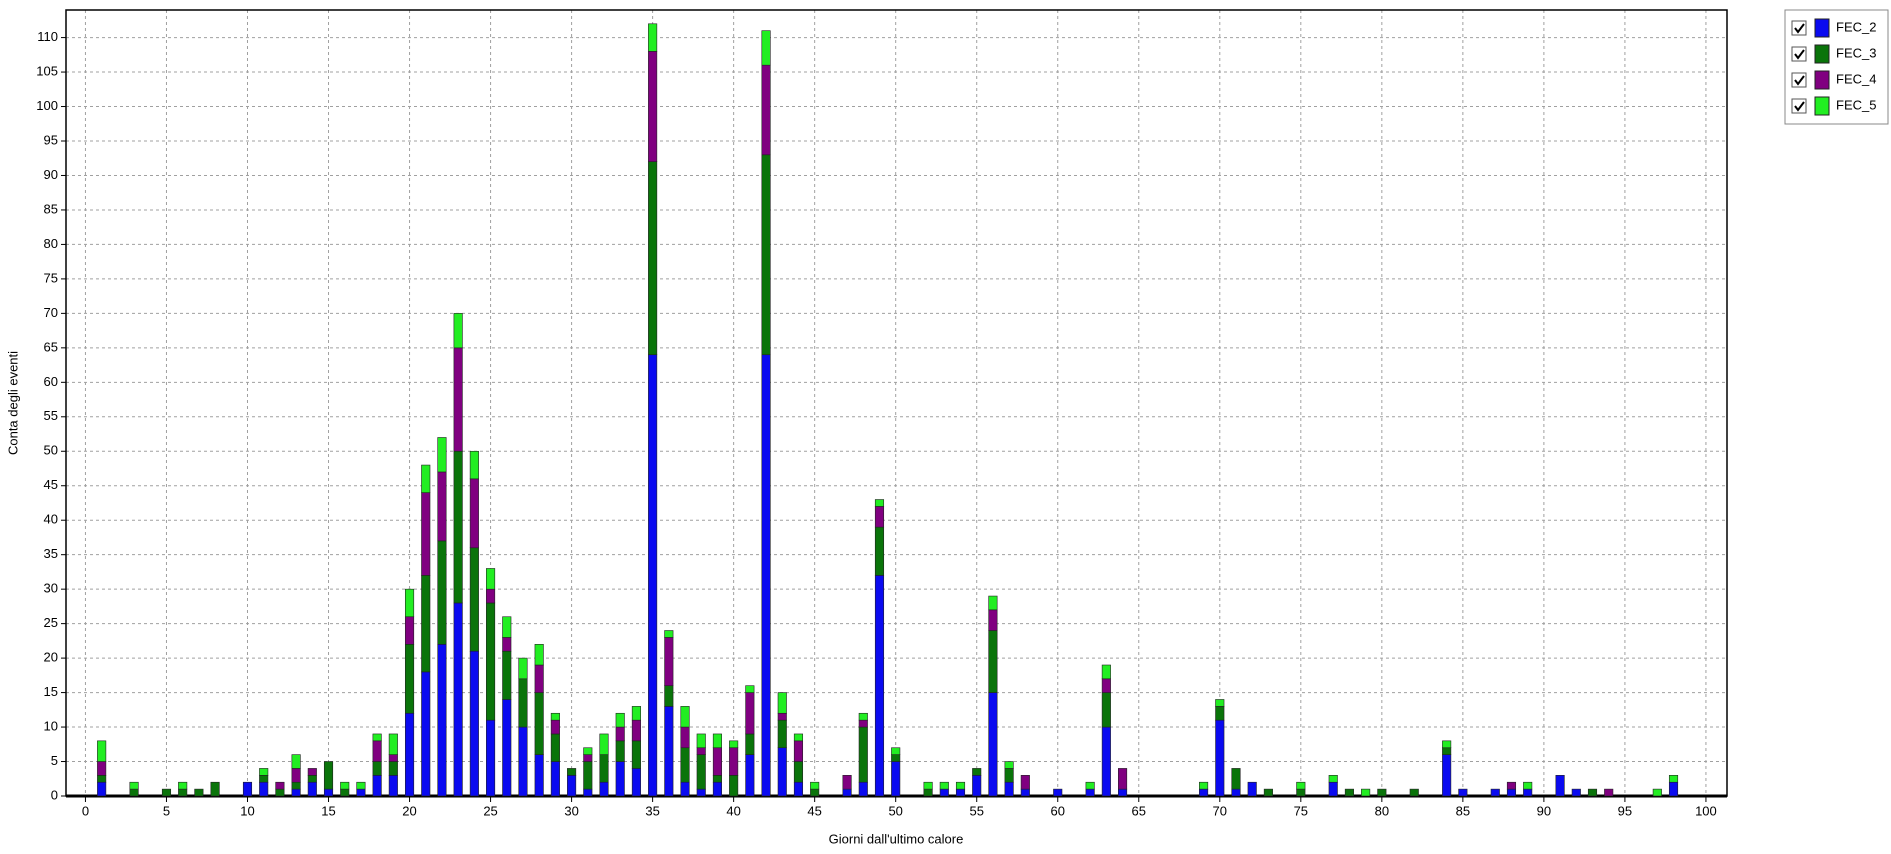 This screenshot has width=1891, height=854. I want to click on legend-label: FEC_3, so click(1856, 52).